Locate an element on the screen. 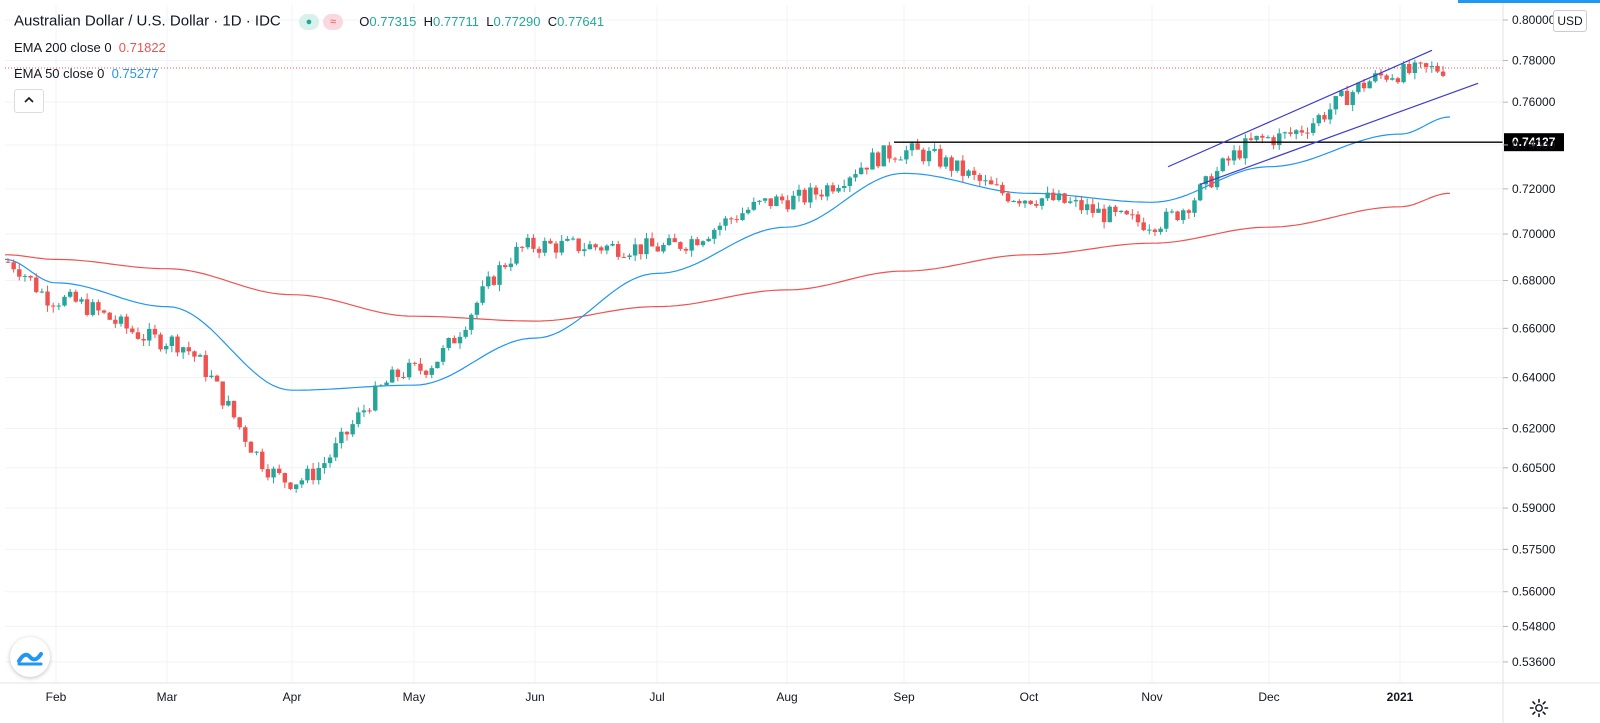 The image size is (1600, 723). tradingview-logo-icon is located at coordinates (30, 659).